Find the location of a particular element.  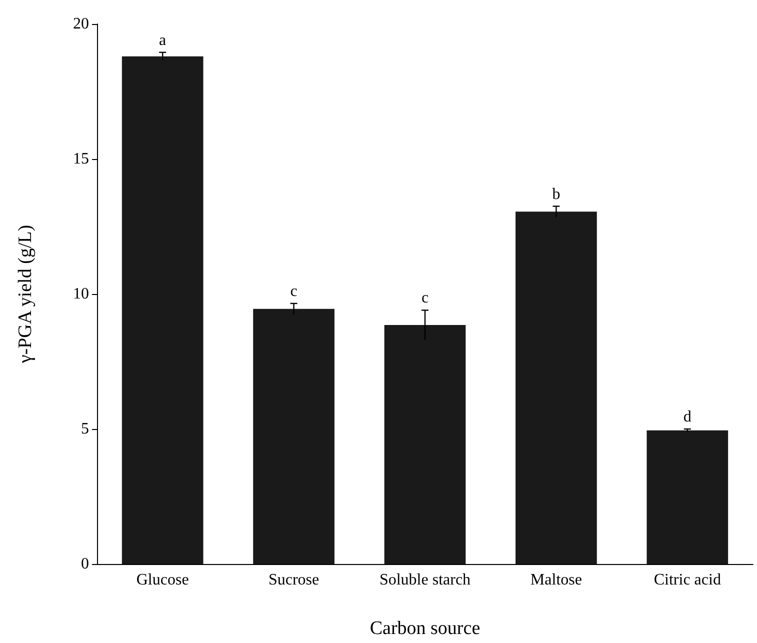

x-tick-label: Maltose is located at coordinates (556, 580).